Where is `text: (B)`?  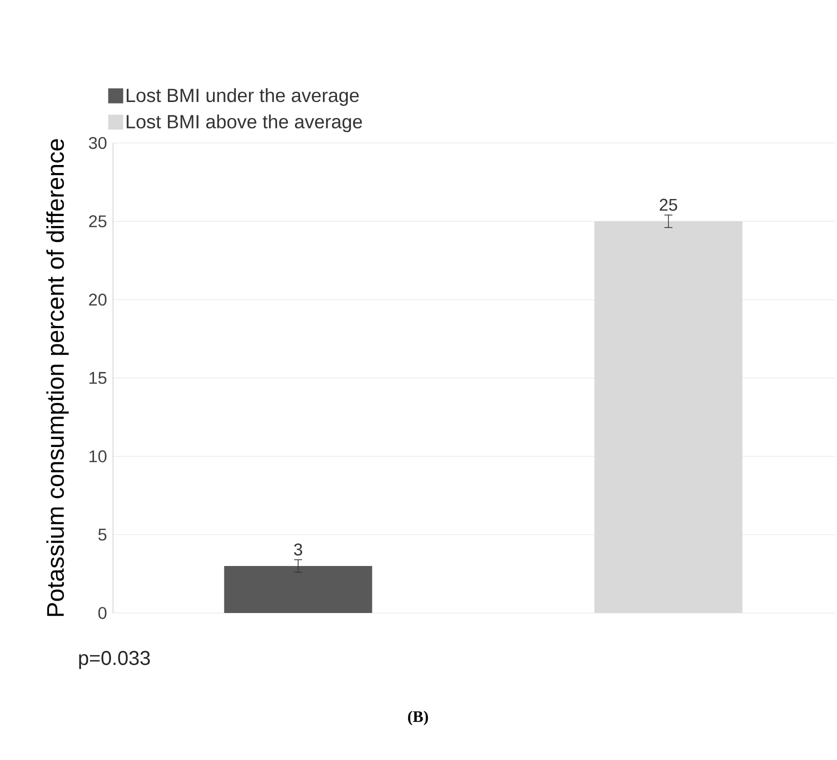
text: (B) is located at coordinates (418, 718).